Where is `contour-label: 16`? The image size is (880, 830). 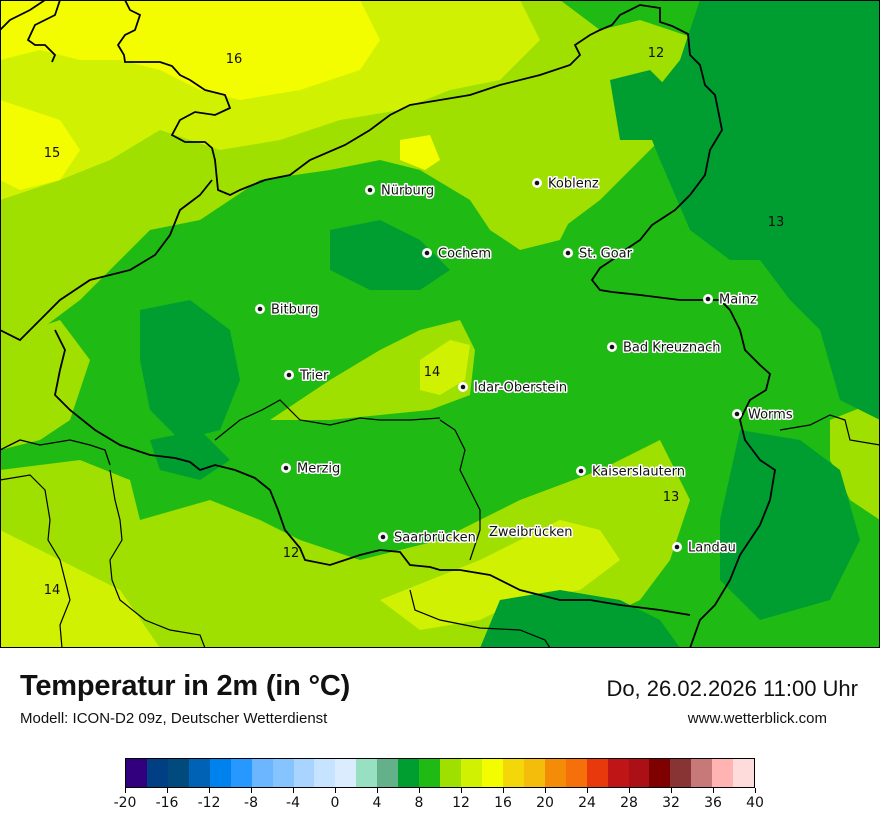
contour-label: 16 is located at coordinates (234, 59).